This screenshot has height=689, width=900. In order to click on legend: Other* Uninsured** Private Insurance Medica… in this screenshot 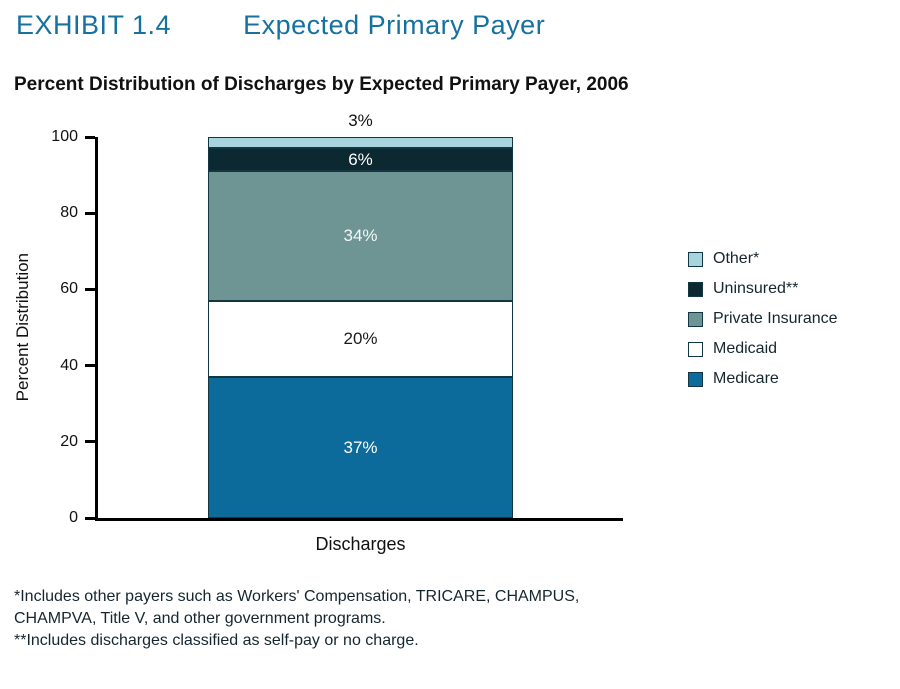, I will do `click(763, 319)`.